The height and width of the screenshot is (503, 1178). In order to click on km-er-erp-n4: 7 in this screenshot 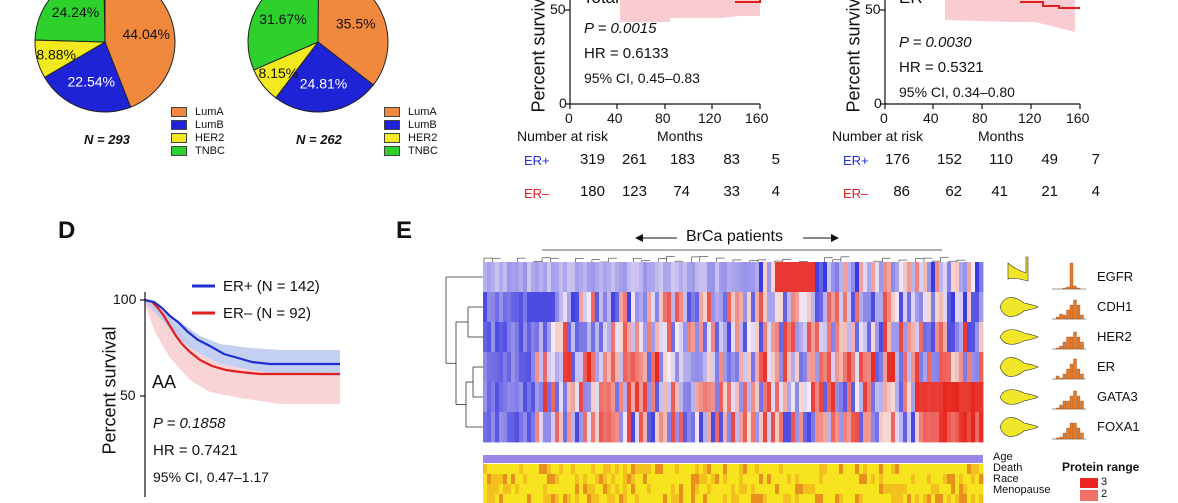, I will do `click(1095, 159)`.